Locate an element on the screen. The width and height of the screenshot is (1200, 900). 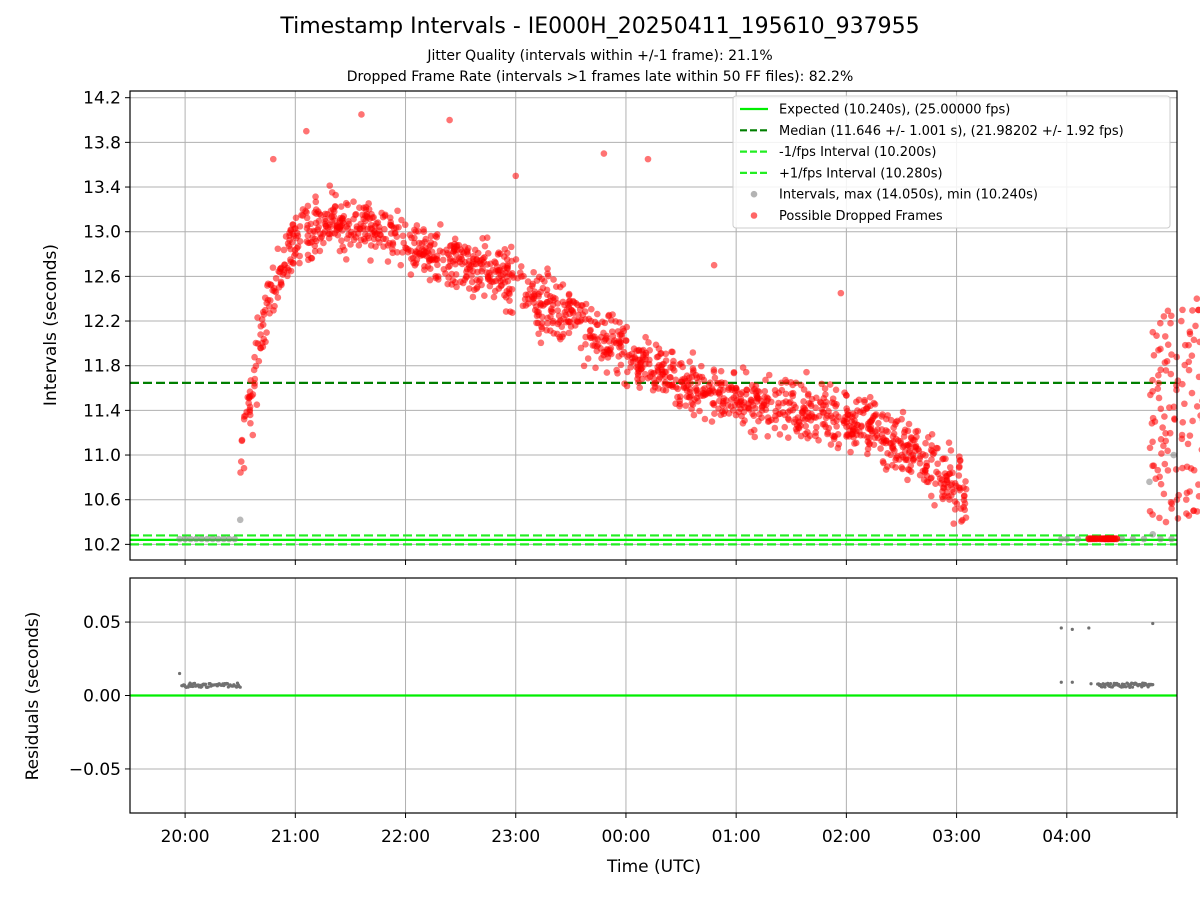
bottom-y-ticks: 0.05 0.00 −0.05 is located at coordinates (99, 696).